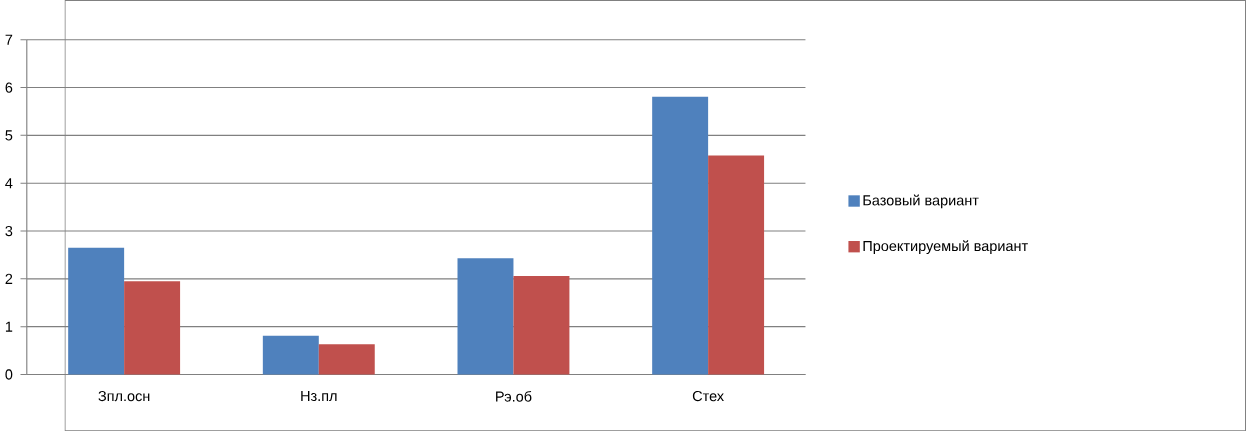 The height and width of the screenshot is (431, 1246). What do you see at coordinates (708, 396) in the screenshot?
I see `x-tick-label: Стех` at bounding box center [708, 396].